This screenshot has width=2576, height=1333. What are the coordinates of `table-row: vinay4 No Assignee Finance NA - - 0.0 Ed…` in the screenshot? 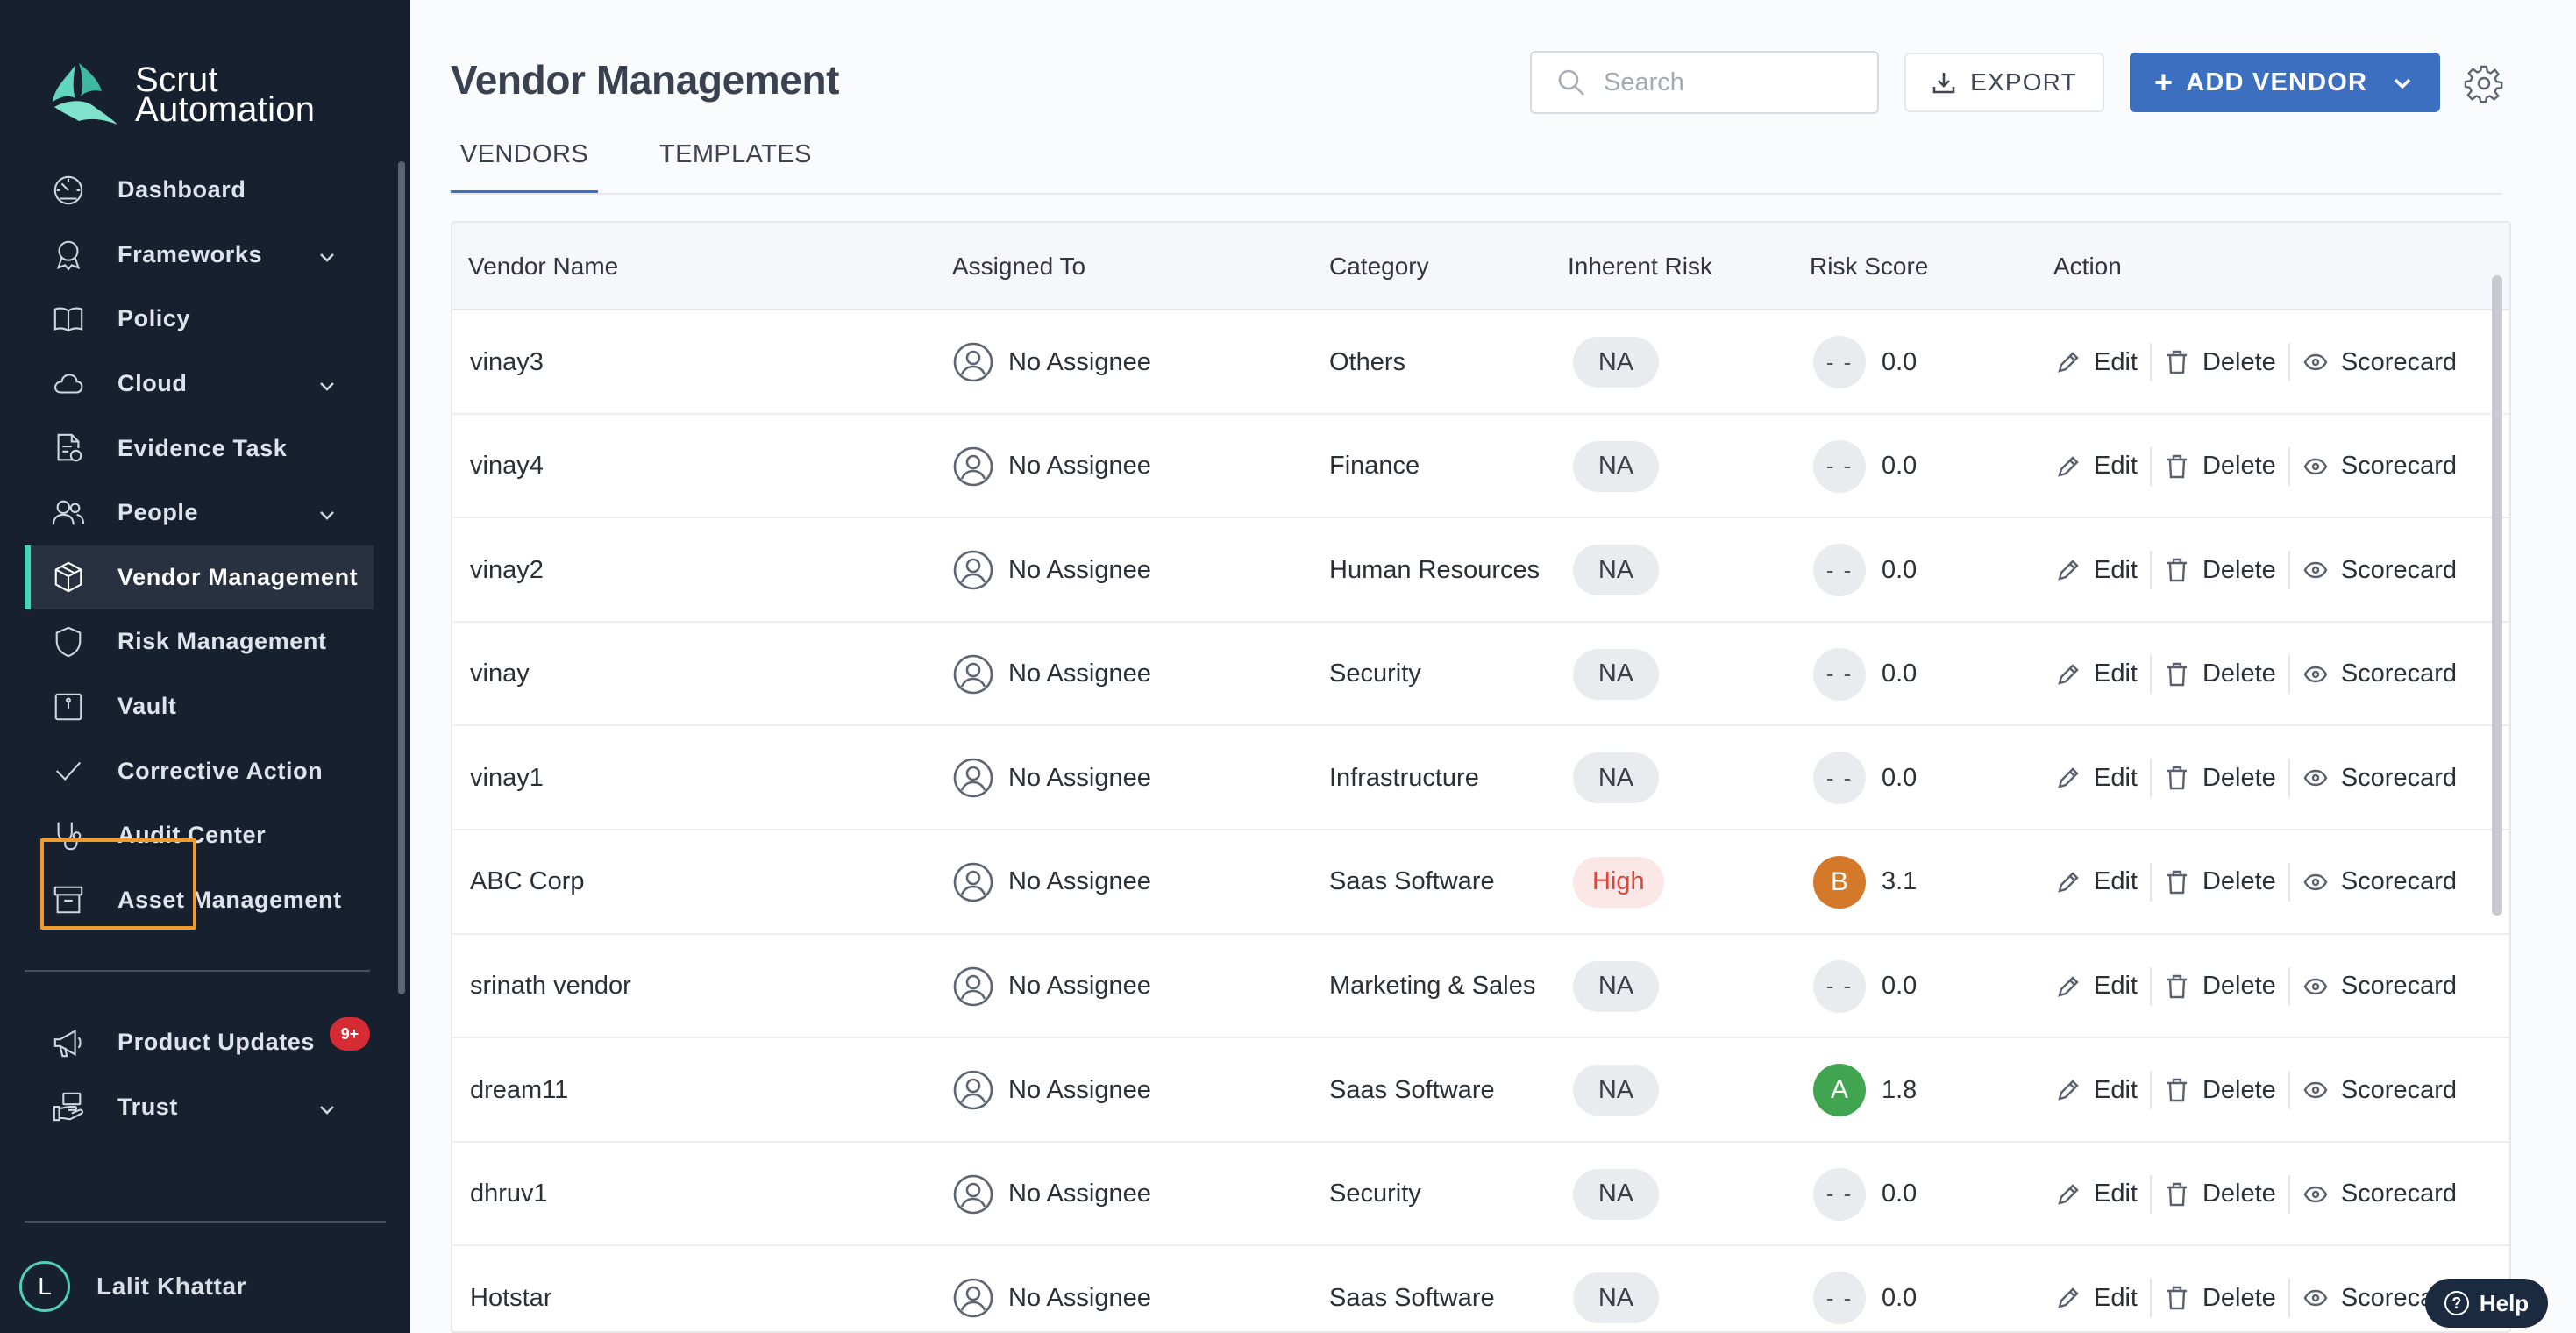 It's located at (1480, 467).